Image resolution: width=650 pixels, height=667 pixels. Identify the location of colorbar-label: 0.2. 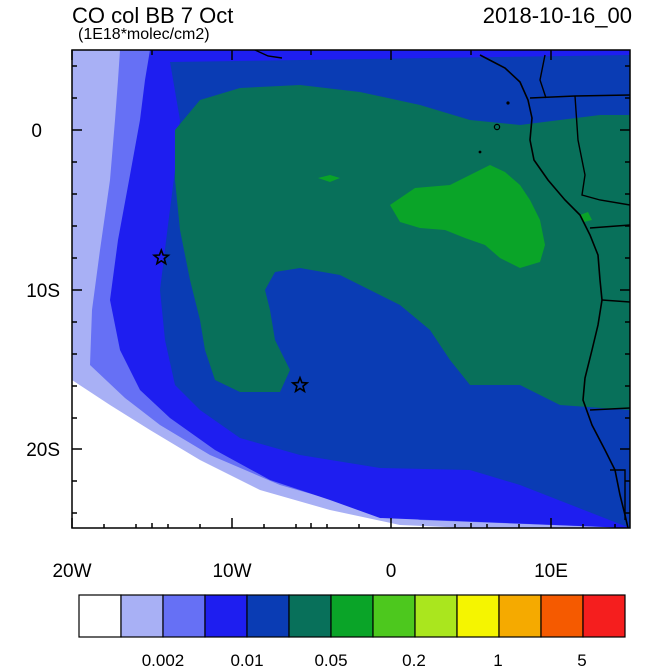
(414, 659).